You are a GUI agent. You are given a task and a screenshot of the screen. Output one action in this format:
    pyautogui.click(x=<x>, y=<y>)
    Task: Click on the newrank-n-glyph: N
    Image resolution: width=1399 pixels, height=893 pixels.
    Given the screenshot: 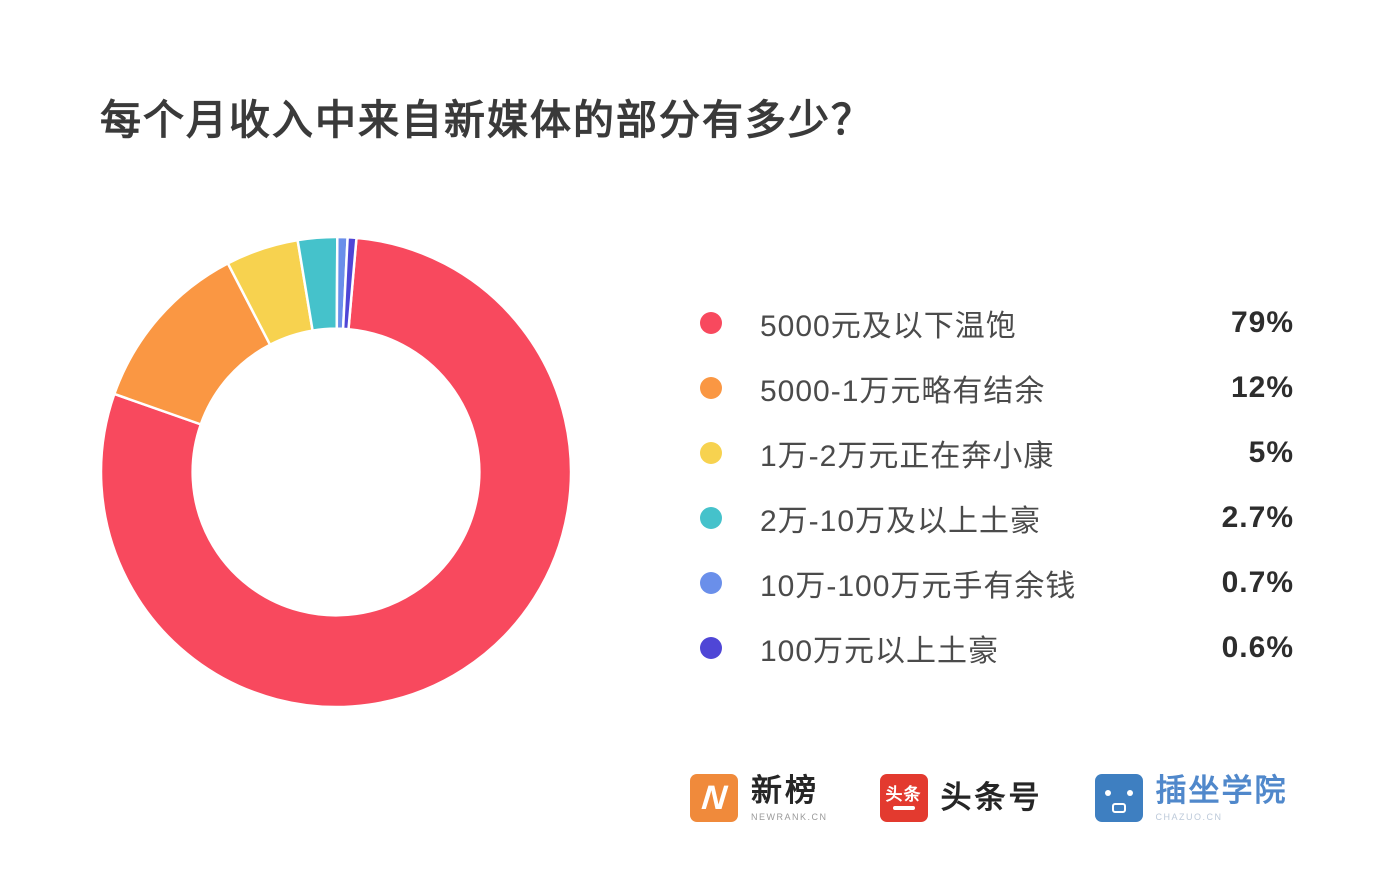 What is the action you would take?
    pyautogui.click(x=714, y=798)
    